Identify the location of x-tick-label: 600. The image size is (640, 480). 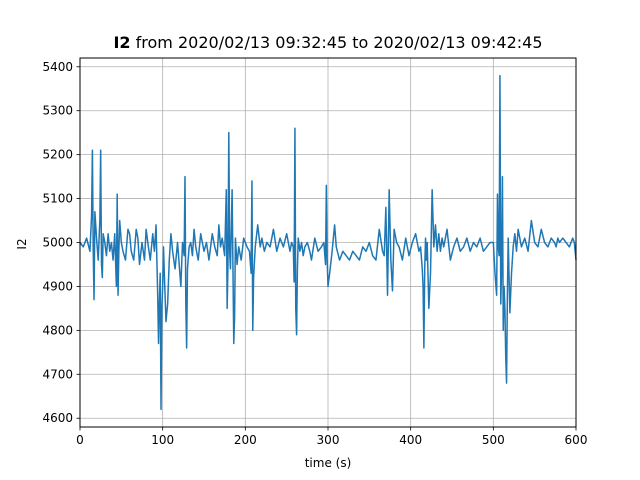
(576, 440).